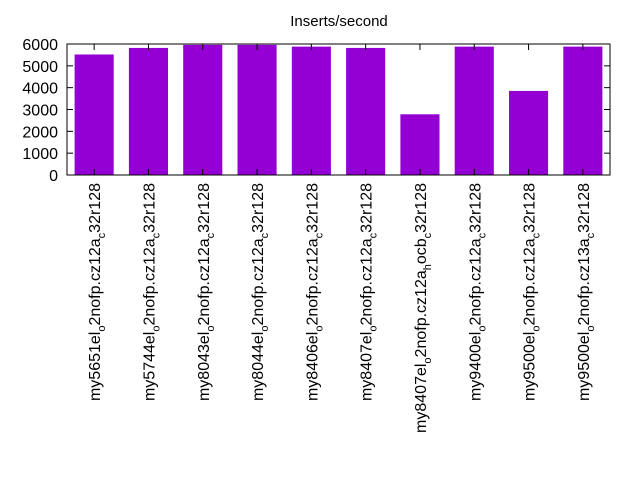 The width and height of the screenshot is (640, 480). I want to click on y-tick-label: 6000, so click(40, 45).